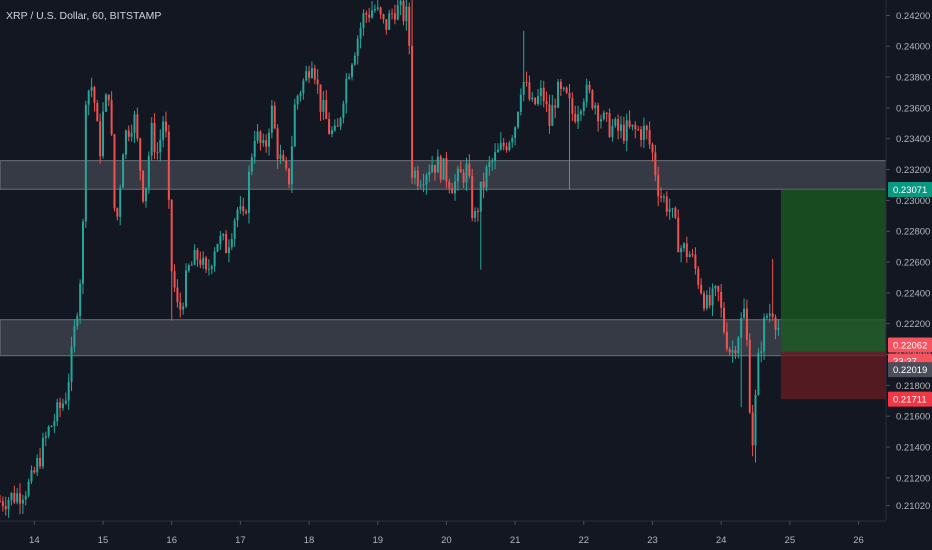 The height and width of the screenshot is (550, 932). What do you see at coordinates (913, 448) in the screenshot?
I see `y-tick-label: 0.21400` at bounding box center [913, 448].